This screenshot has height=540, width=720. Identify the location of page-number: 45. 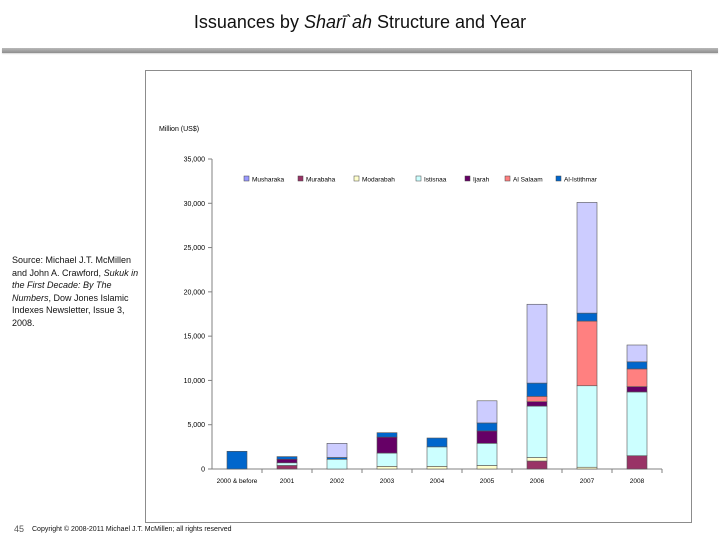
(19, 529).